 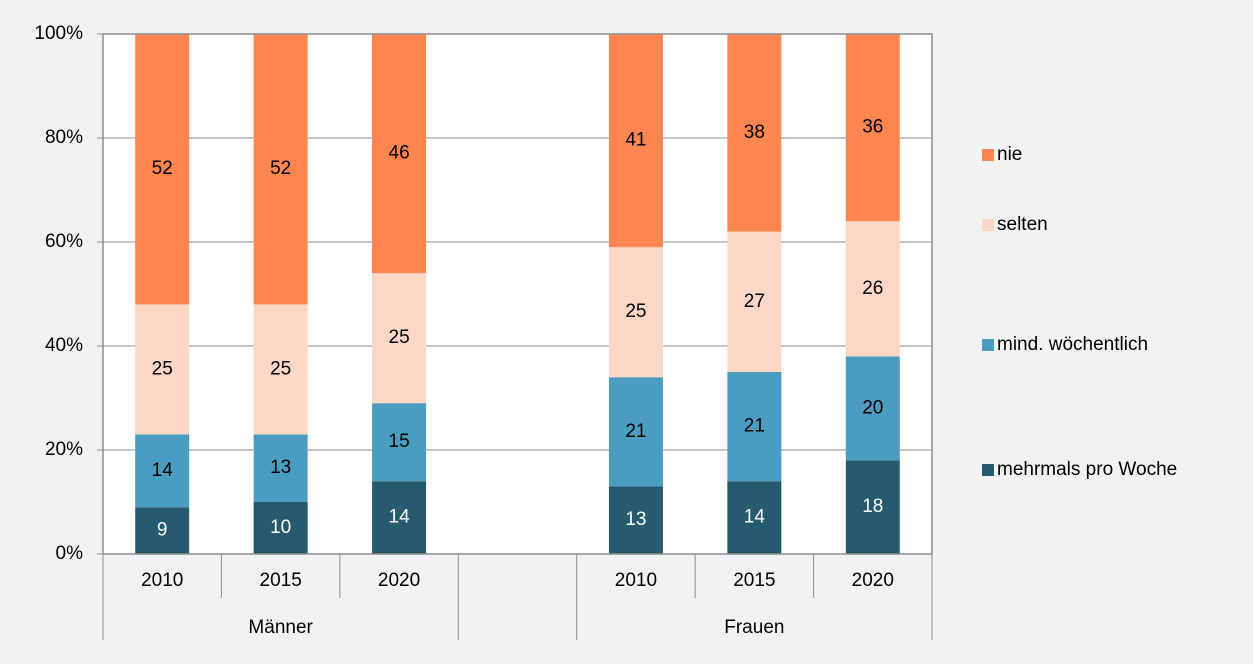 I want to click on data-label: 41, so click(x=635, y=140).